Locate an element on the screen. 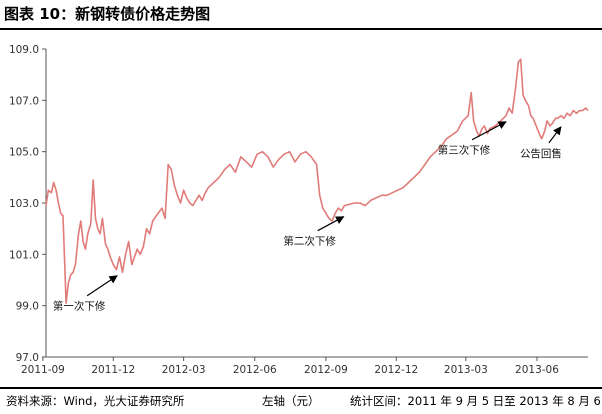  x-tick-label: 2012-09 is located at coordinates (326, 370).